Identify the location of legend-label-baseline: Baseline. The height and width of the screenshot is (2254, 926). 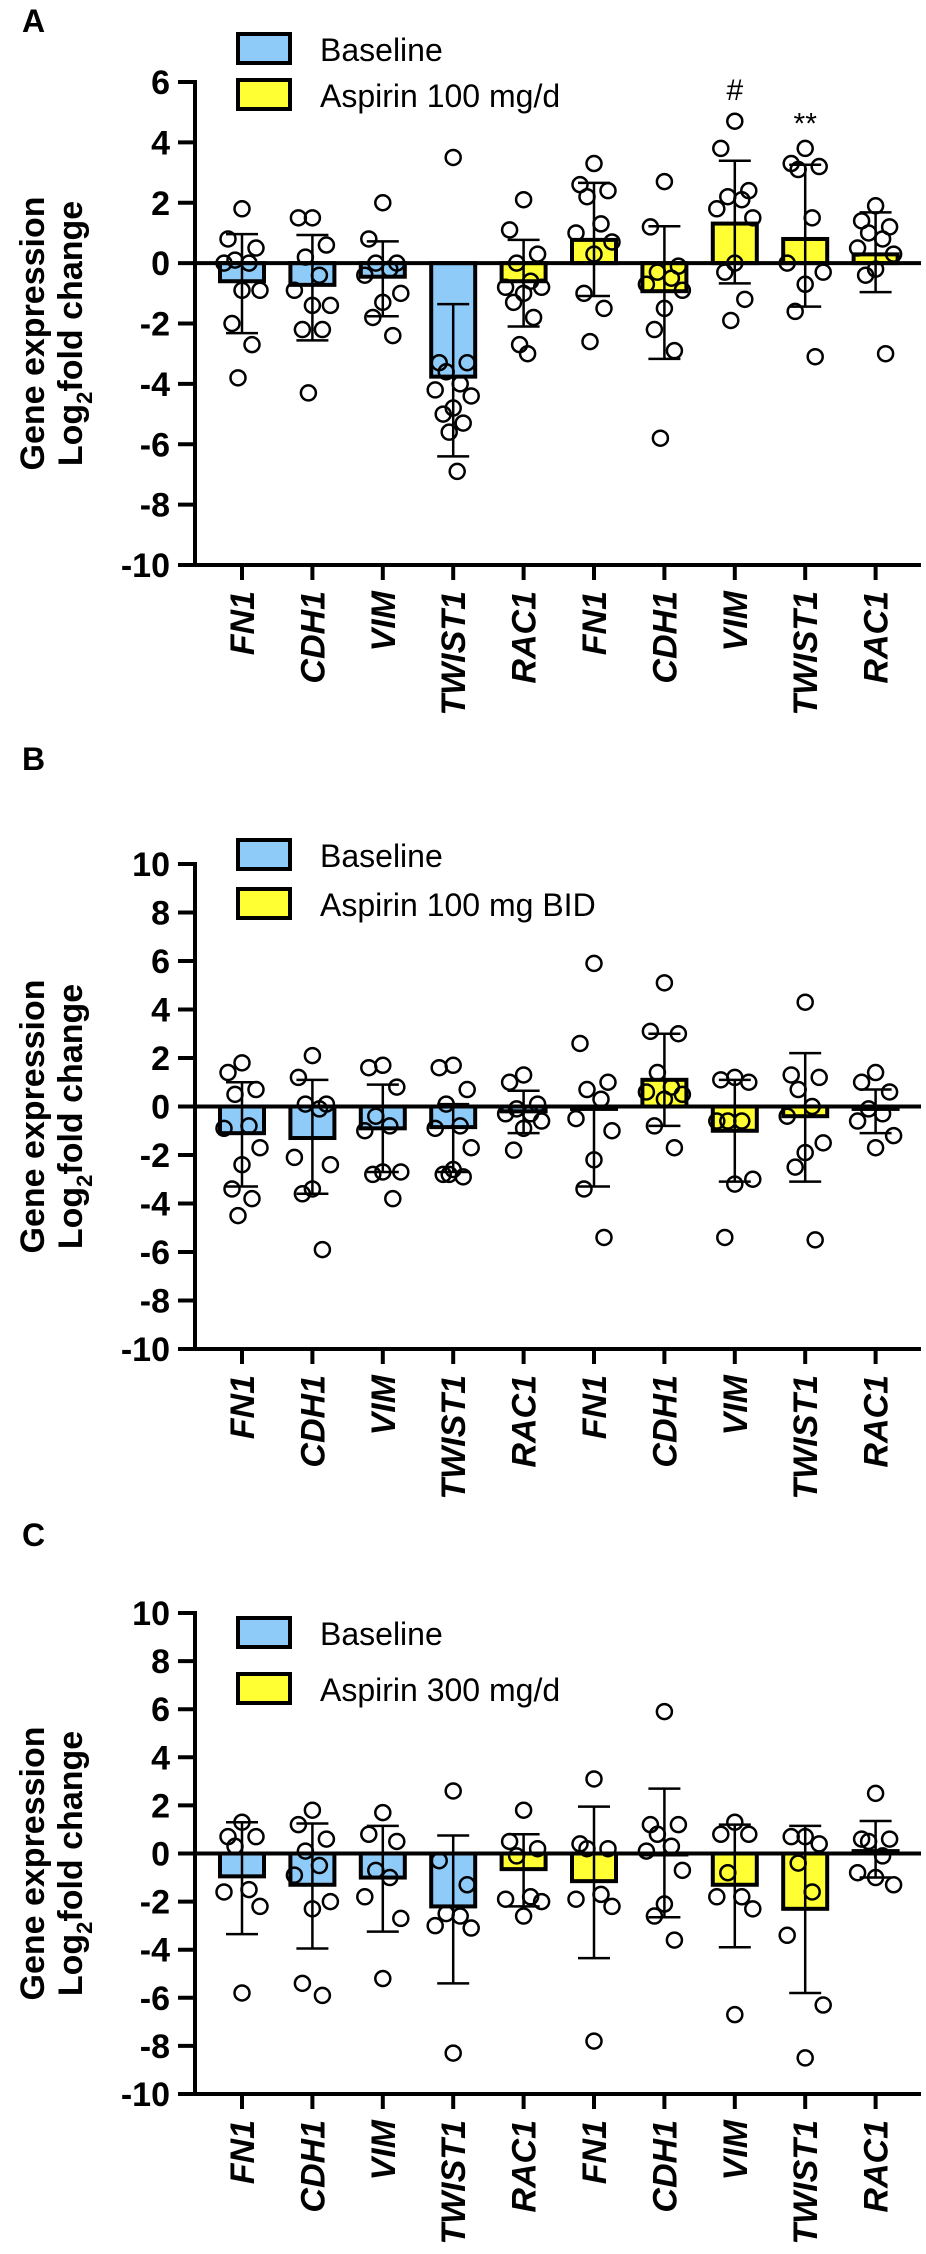
(381, 50).